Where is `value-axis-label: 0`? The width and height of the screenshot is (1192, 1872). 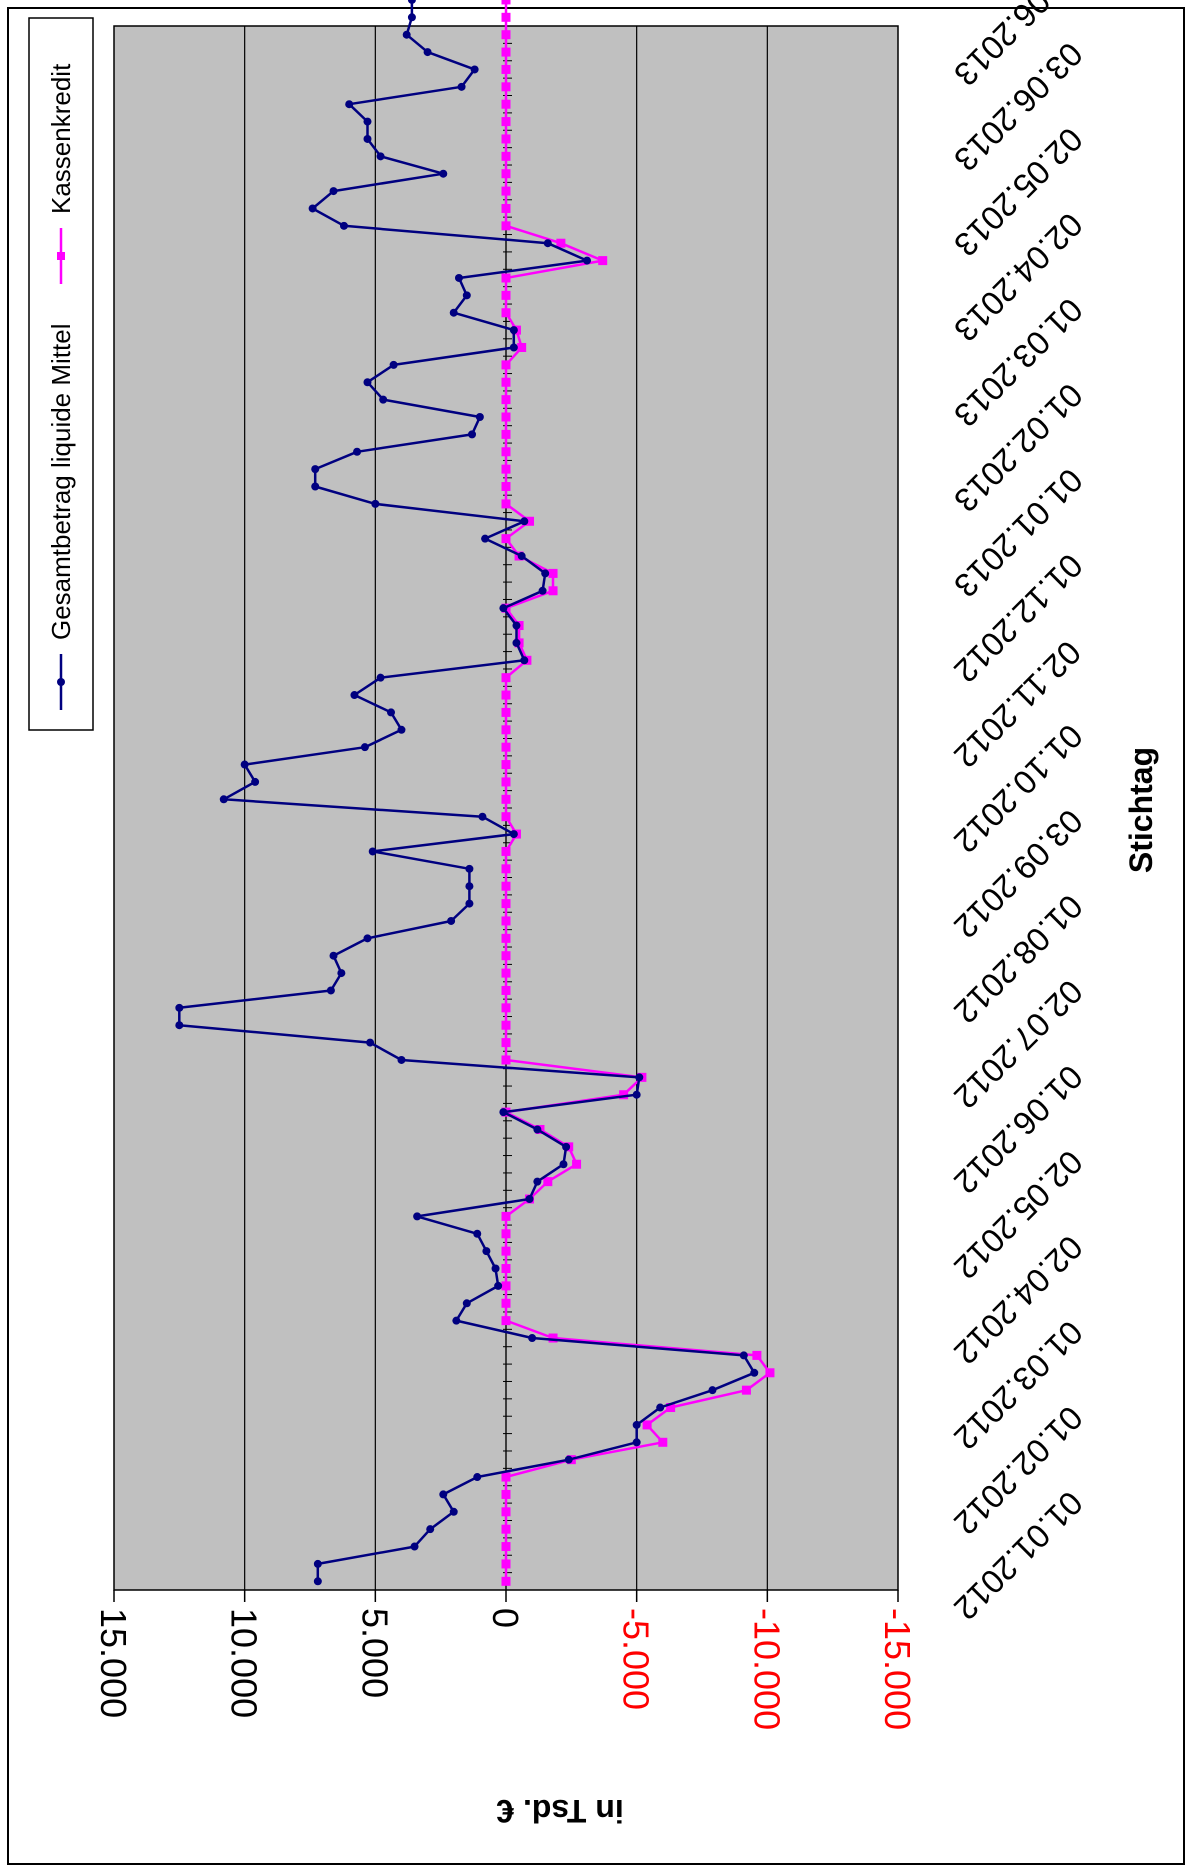 value-axis-label: 0 is located at coordinates (505, 1618).